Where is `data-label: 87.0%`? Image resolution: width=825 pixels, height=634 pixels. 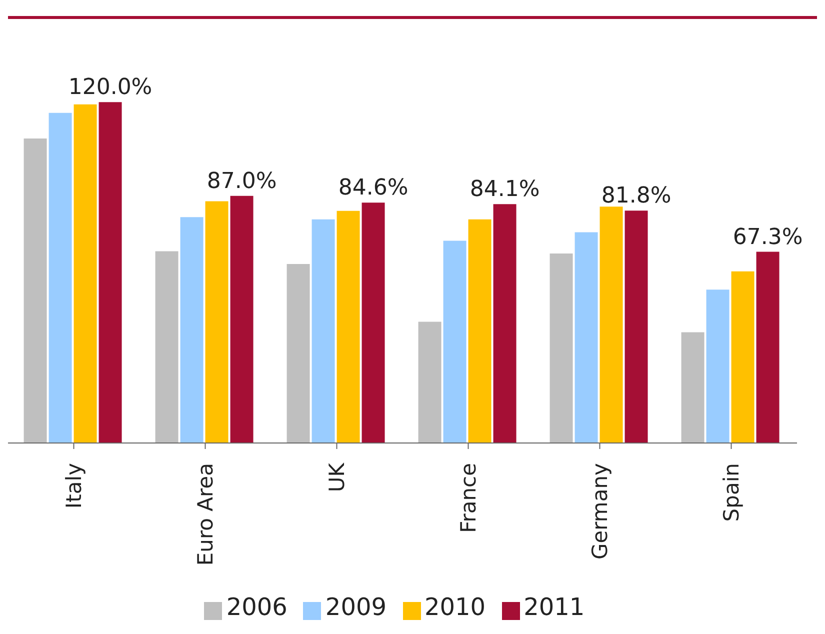 data-label: 87.0% is located at coordinates (241, 181).